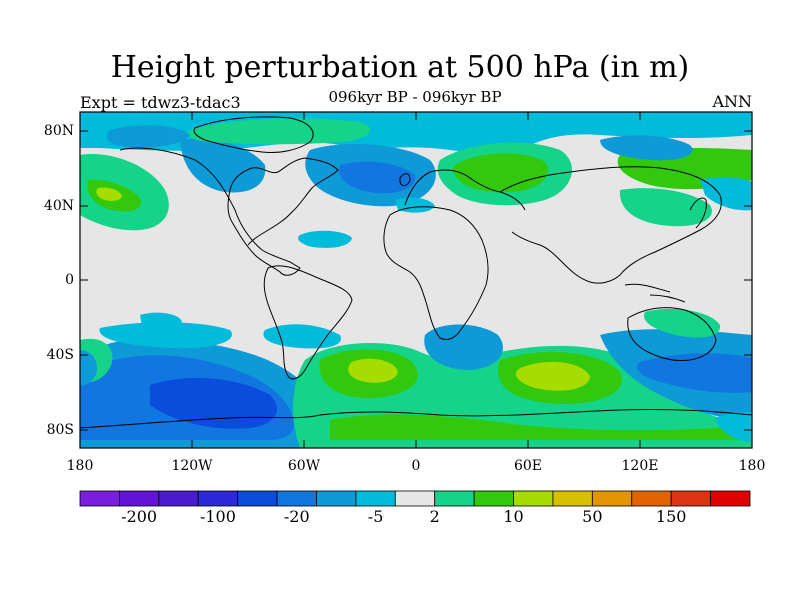  Describe the element at coordinates (165, 335) in the screenshot. I see `south-indian-low` at that location.